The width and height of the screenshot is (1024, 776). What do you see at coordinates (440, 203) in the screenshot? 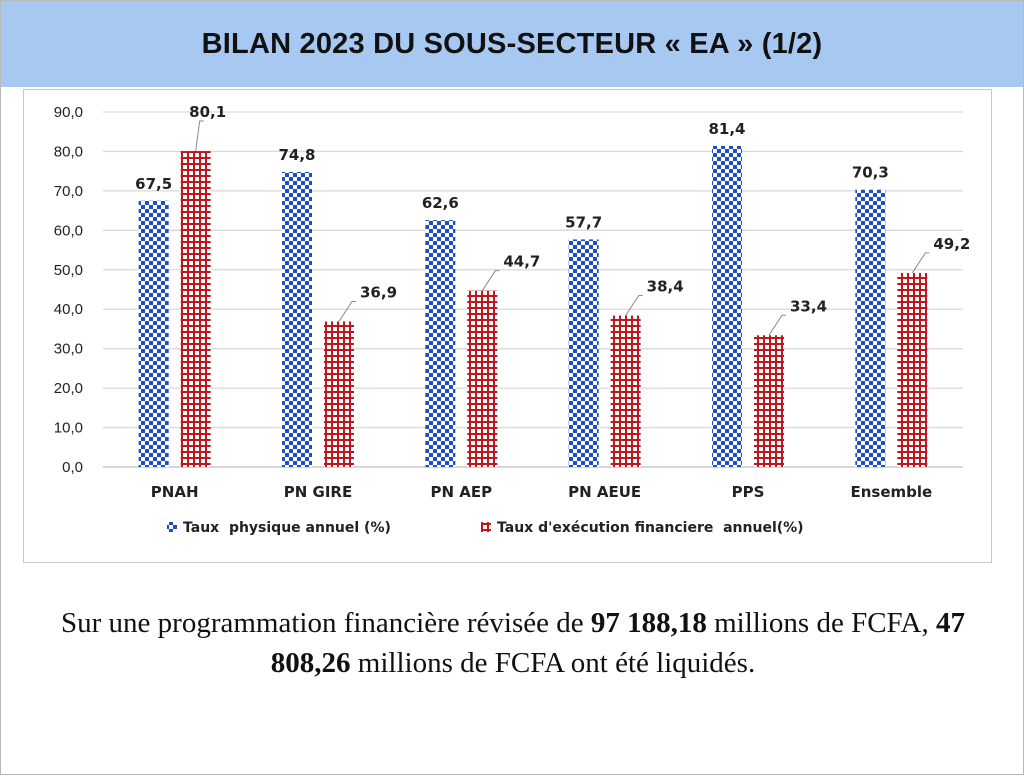
I see `data-label-physical: 62,6` at bounding box center [440, 203].